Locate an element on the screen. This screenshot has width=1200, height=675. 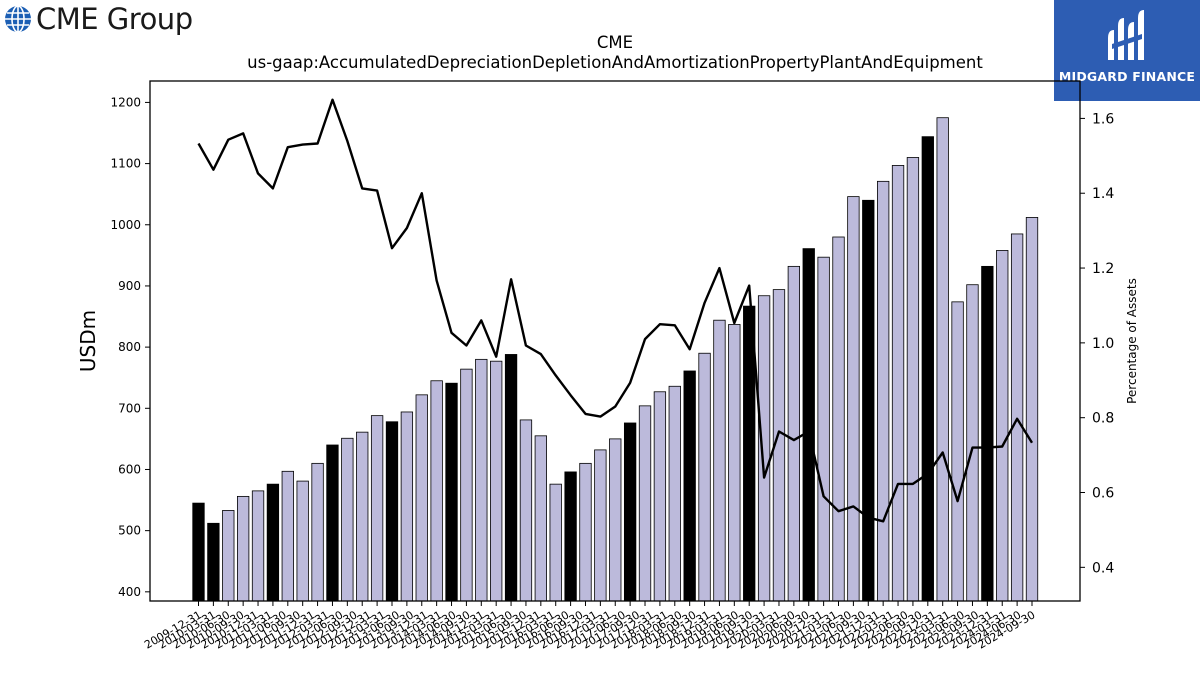
right-tick-label-1: 1.0 is located at coordinates (1103, 344).